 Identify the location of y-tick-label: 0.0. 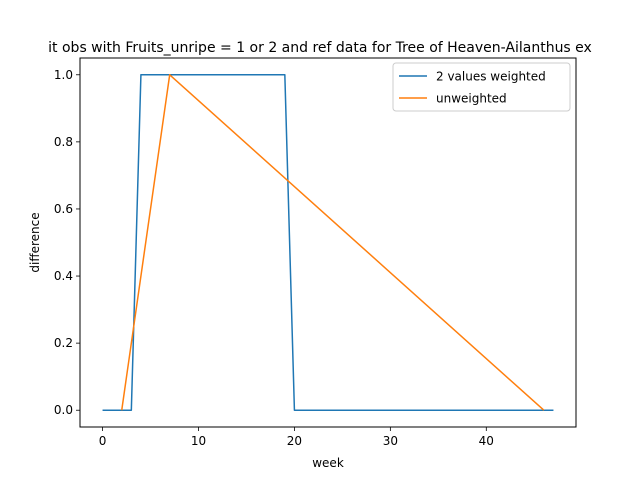
(63, 410).